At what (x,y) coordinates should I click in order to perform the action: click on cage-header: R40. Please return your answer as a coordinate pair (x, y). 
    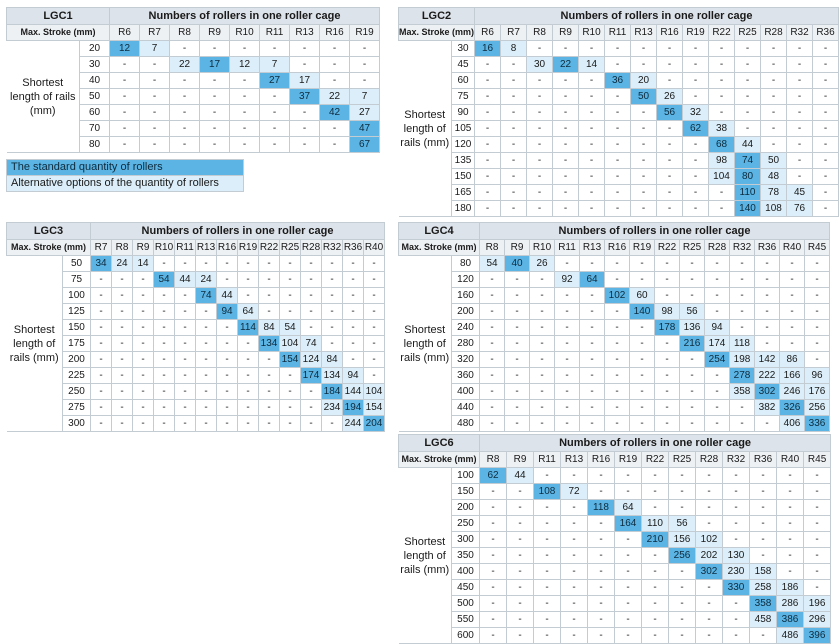
    Looking at the image, I should click on (374, 247).